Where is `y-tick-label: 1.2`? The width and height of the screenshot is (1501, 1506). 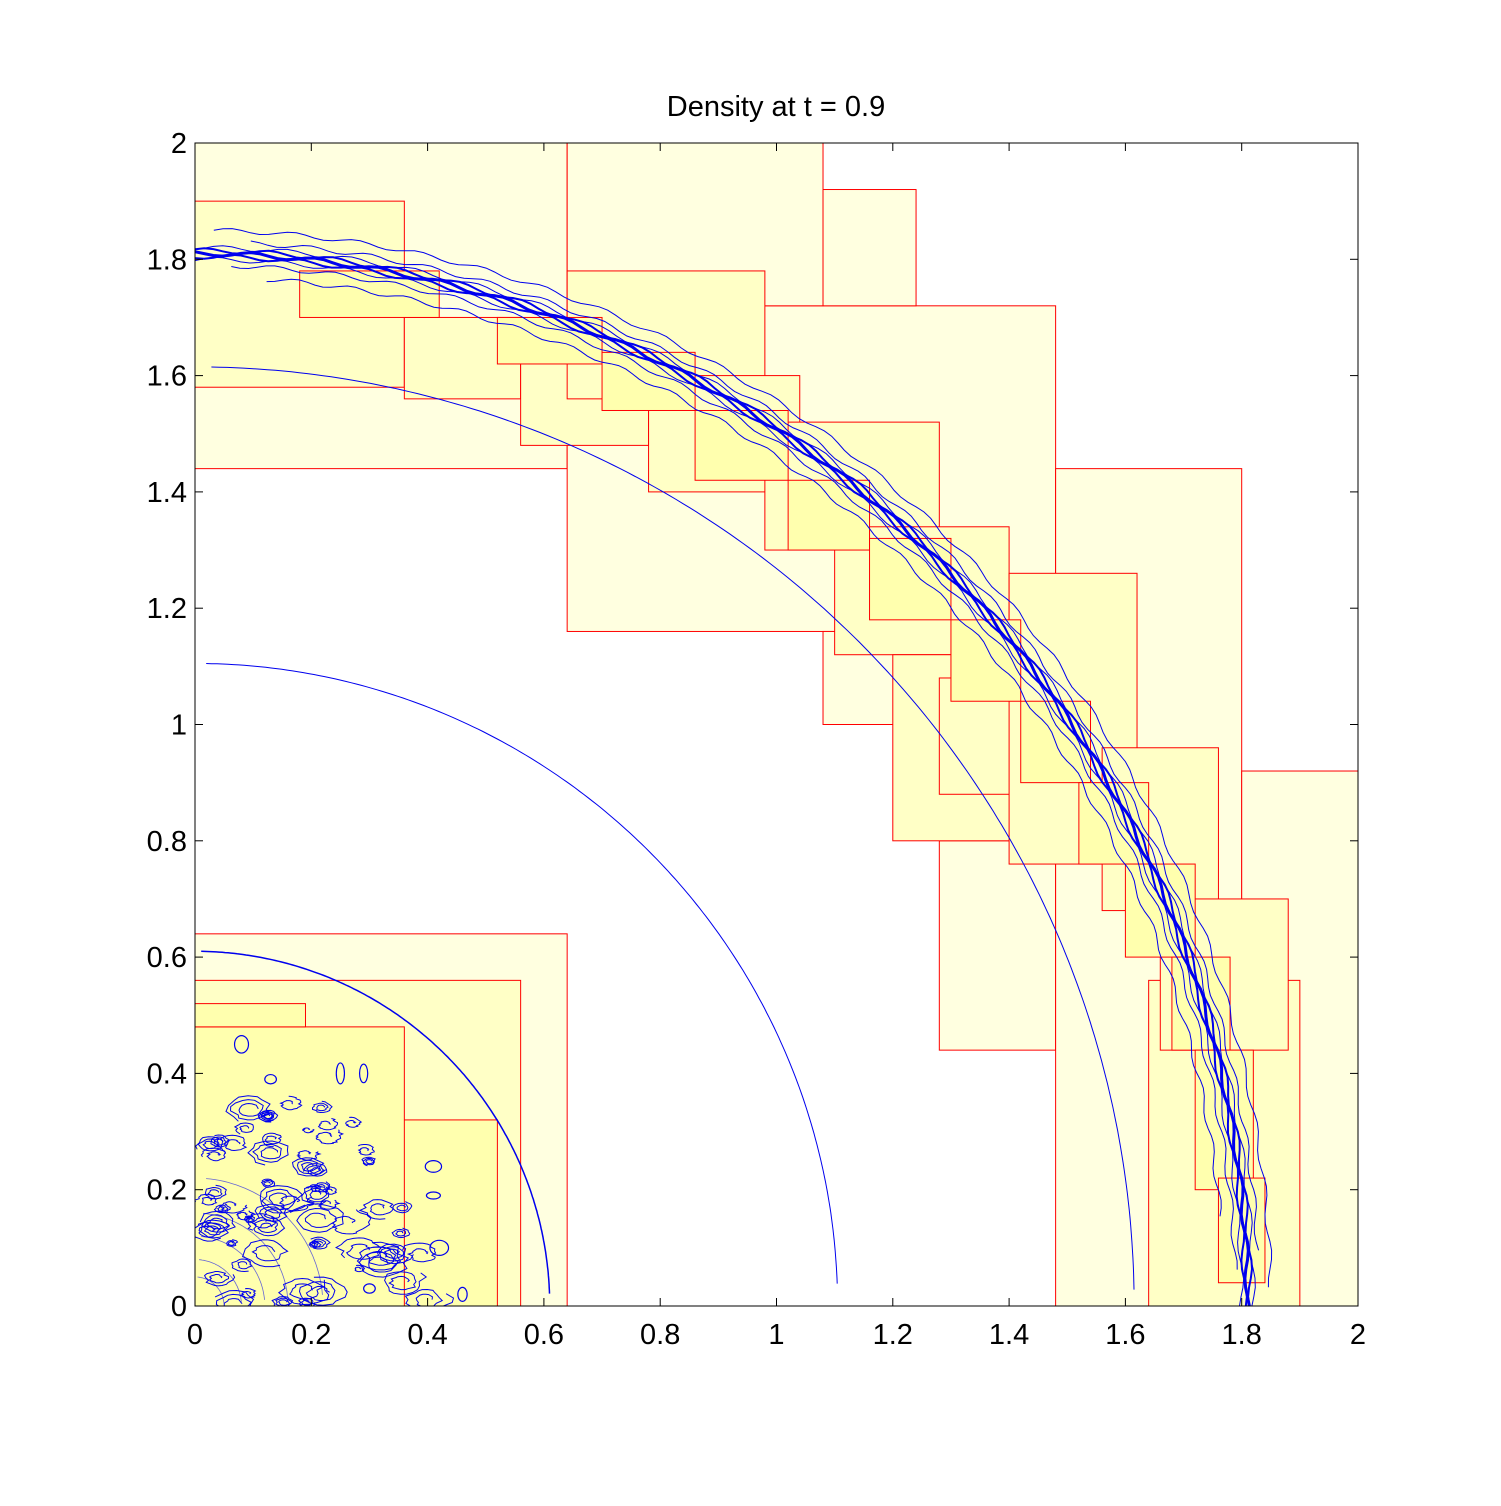
y-tick-label: 1.2 is located at coordinates (167, 609).